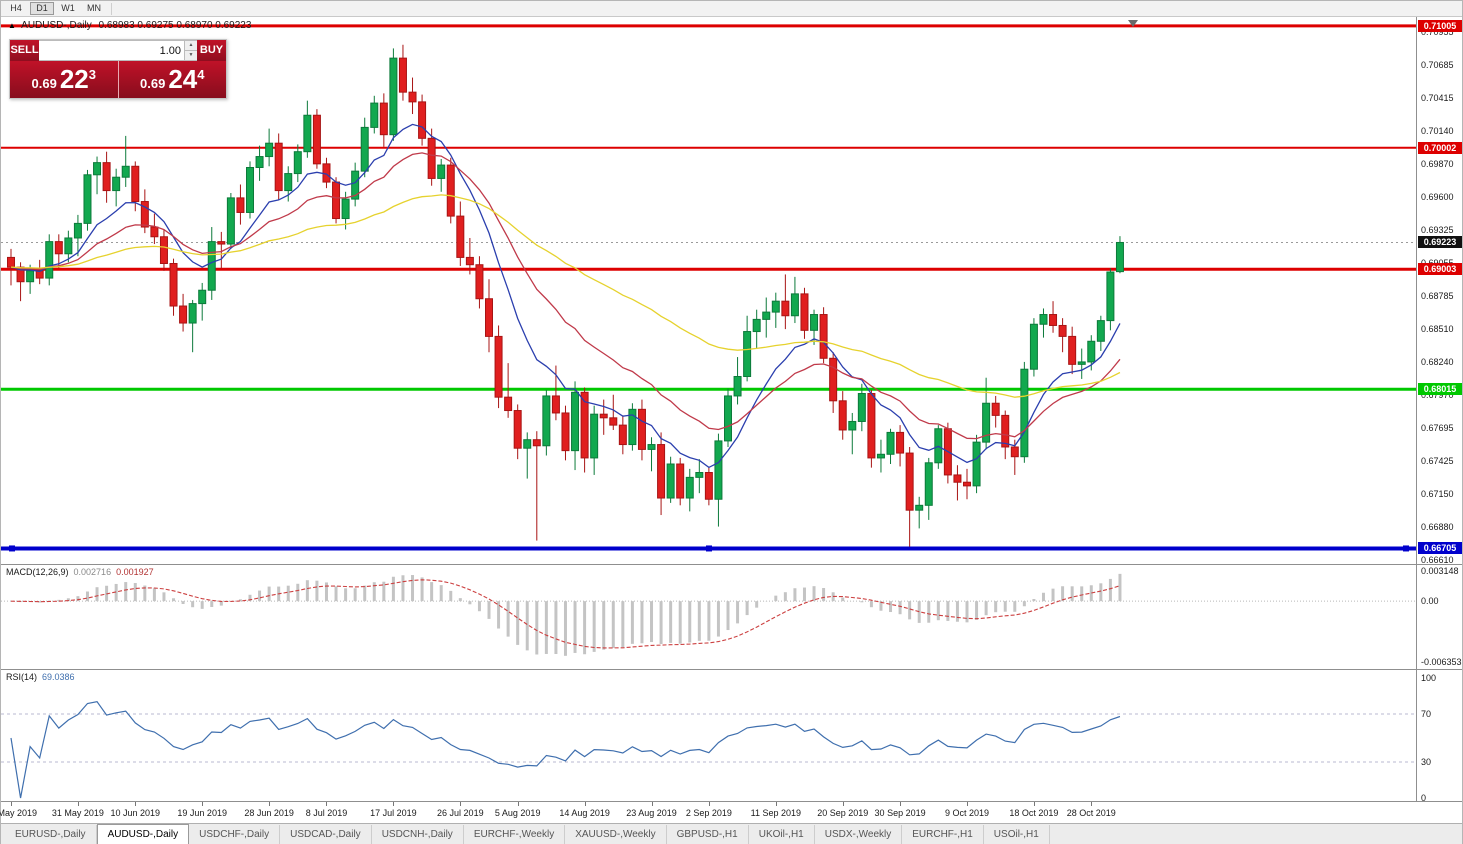  I want to click on date-label: 31 May 2019, so click(77, 813).